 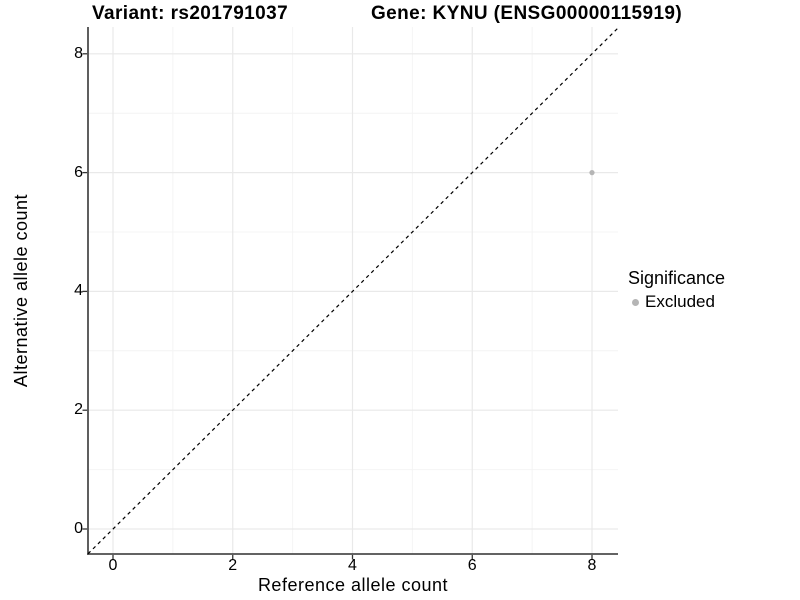 I want to click on y-tick-label: 8, so click(x=78, y=53).